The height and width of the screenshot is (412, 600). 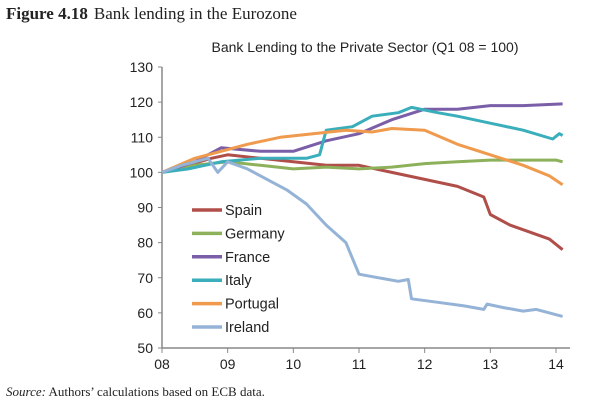 I want to click on legend-label-italy: Italy, so click(x=238, y=281).